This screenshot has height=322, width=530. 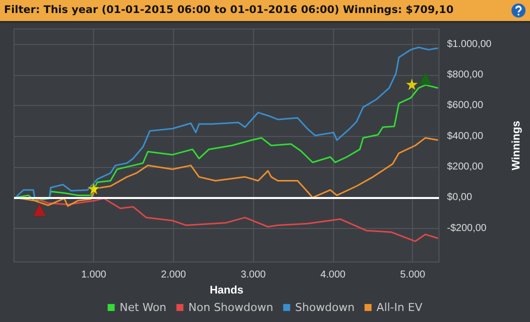 I want to click on y-tick-label: -$200,00, so click(x=467, y=228).